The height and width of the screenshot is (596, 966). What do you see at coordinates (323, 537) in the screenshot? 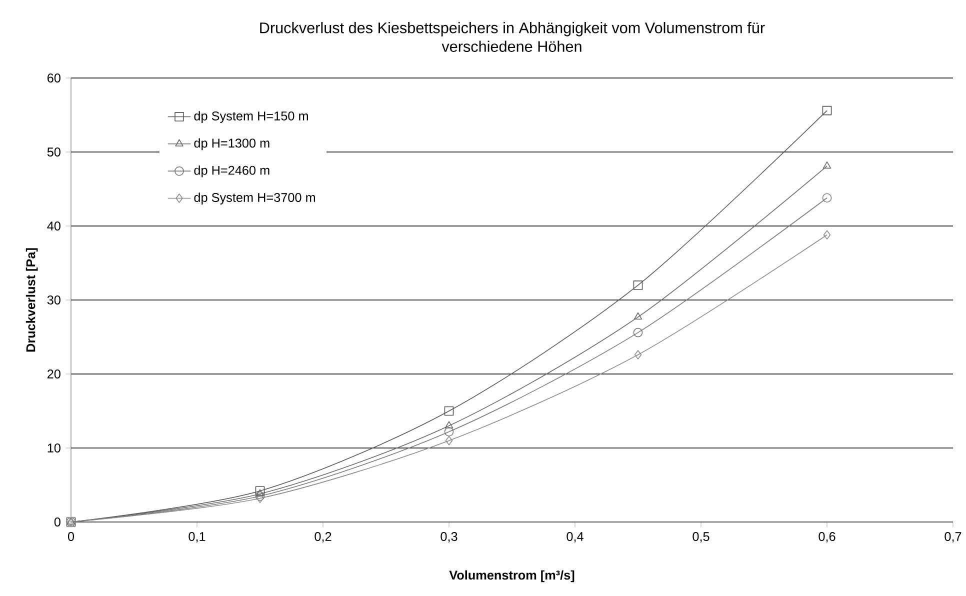
I see `x-tick-label: 0,2` at bounding box center [323, 537].